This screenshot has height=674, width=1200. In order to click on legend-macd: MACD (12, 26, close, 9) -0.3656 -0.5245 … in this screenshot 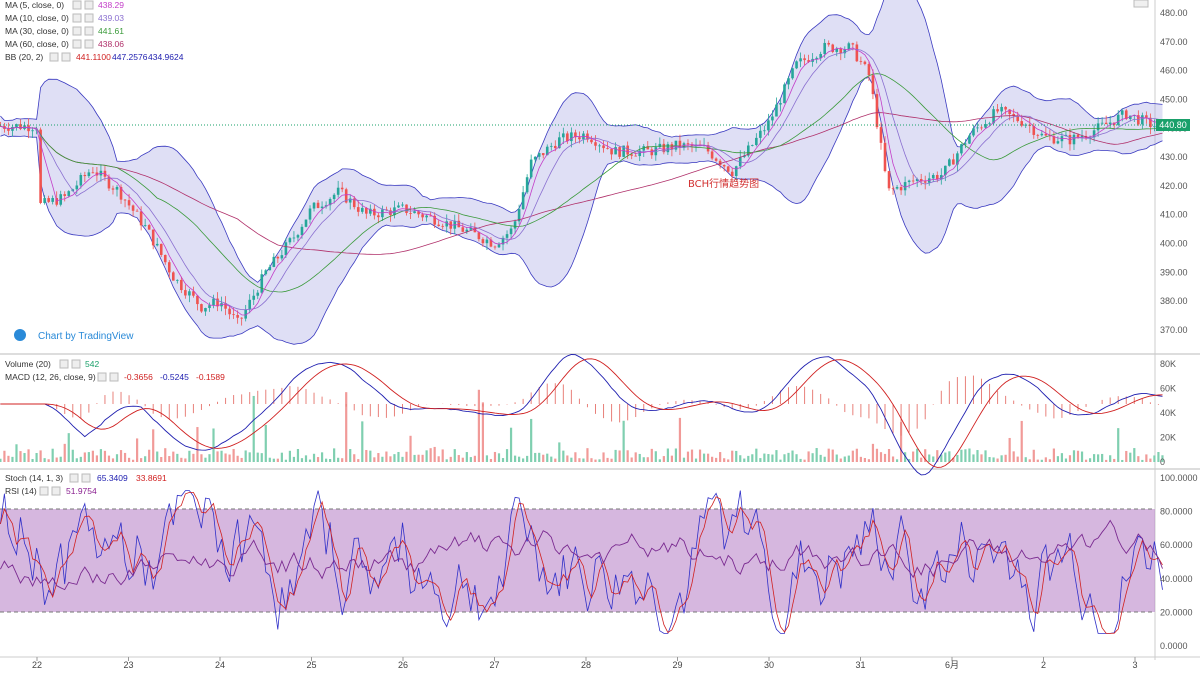, I will do `click(115, 377)`.